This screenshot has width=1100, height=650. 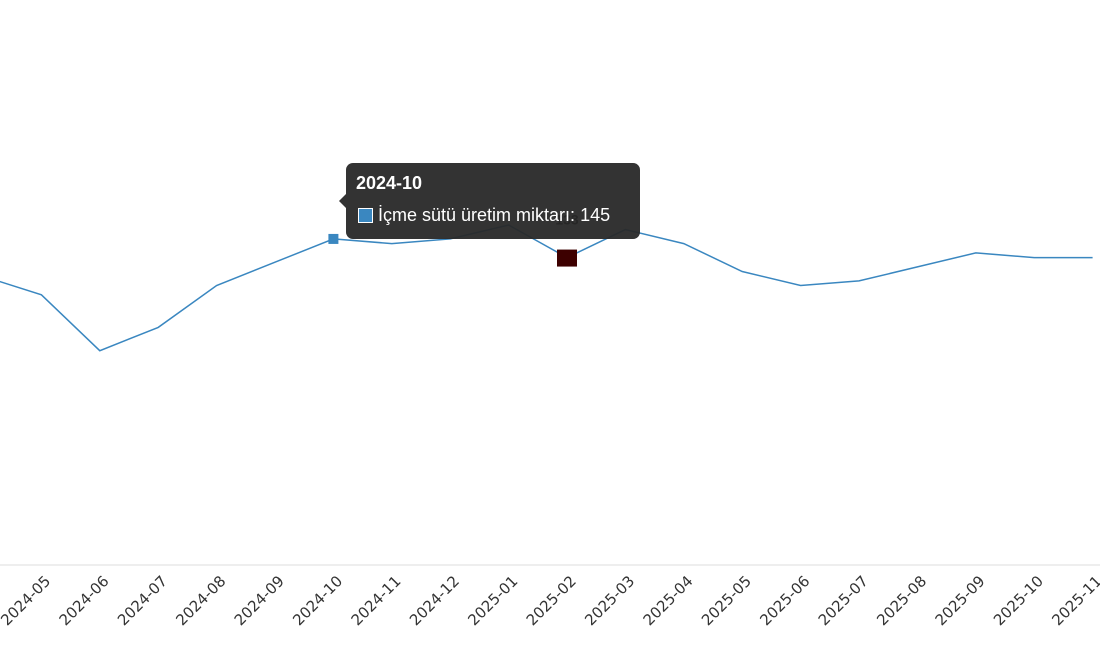 What do you see at coordinates (784, 600) in the screenshot?
I see `x-tick-label: 2025-06` at bounding box center [784, 600].